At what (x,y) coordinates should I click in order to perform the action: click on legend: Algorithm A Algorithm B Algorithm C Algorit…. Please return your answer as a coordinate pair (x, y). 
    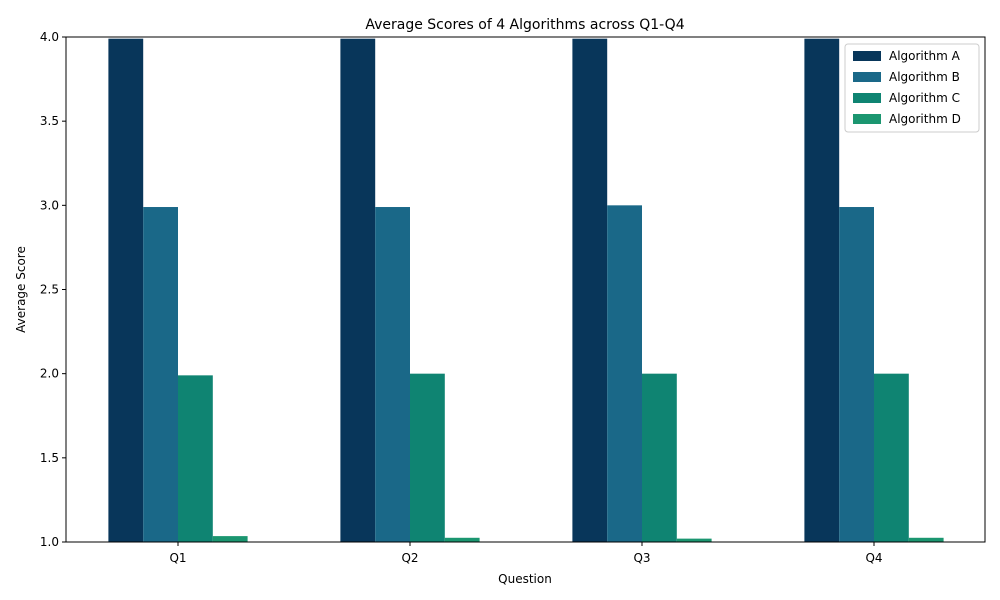
    Looking at the image, I should click on (912, 88).